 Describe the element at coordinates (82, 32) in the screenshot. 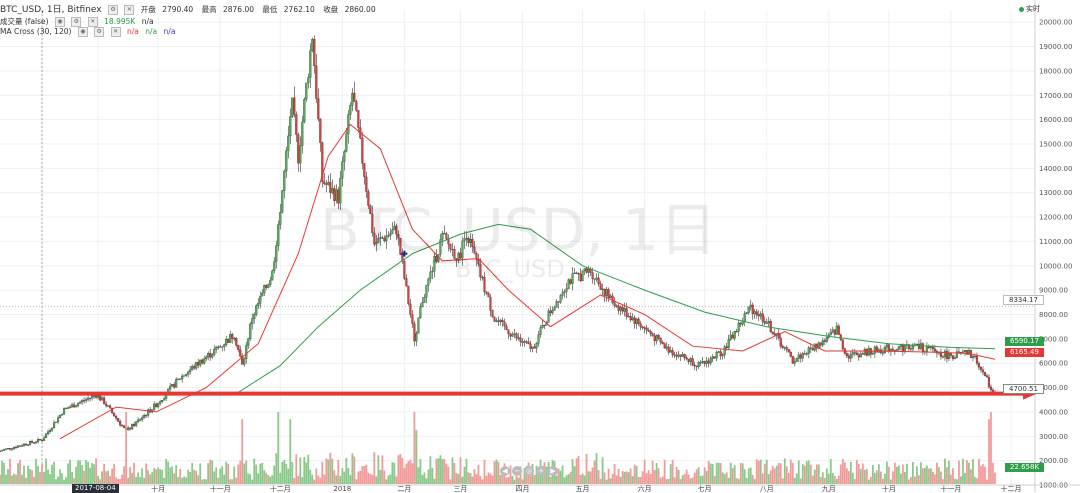

I see `ma-eye-button: ◉` at that location.